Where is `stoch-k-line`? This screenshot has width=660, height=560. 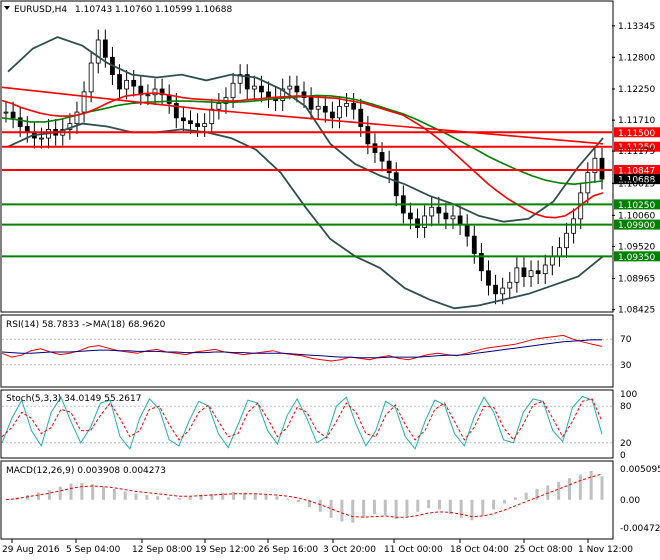
stoch-k-line is located at coordinates (302, 422).